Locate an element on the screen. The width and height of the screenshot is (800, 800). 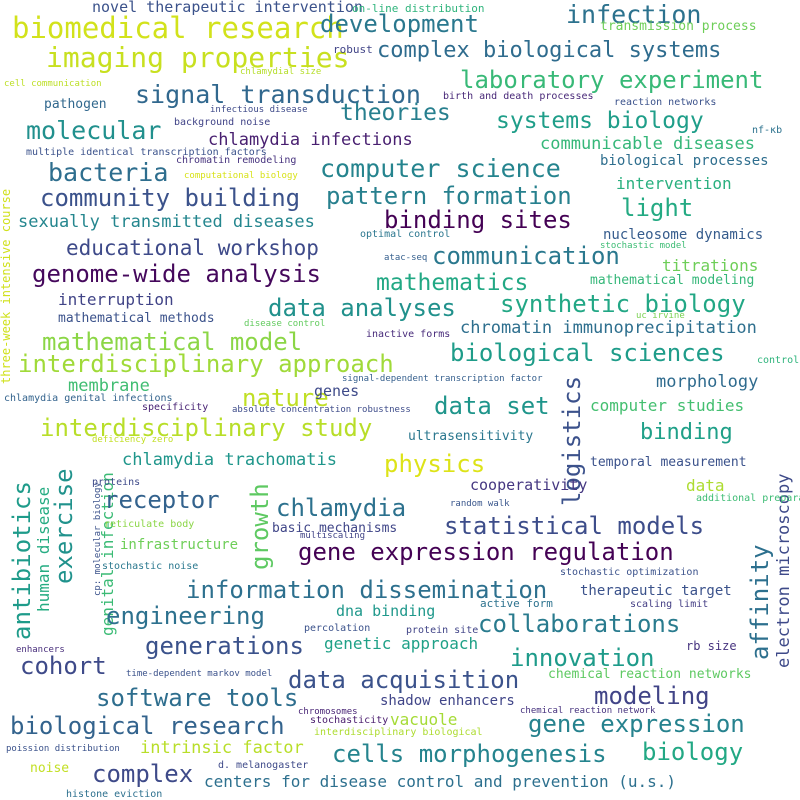
word-information-dissemination: information dissemination is located at coordinates (367, 590).